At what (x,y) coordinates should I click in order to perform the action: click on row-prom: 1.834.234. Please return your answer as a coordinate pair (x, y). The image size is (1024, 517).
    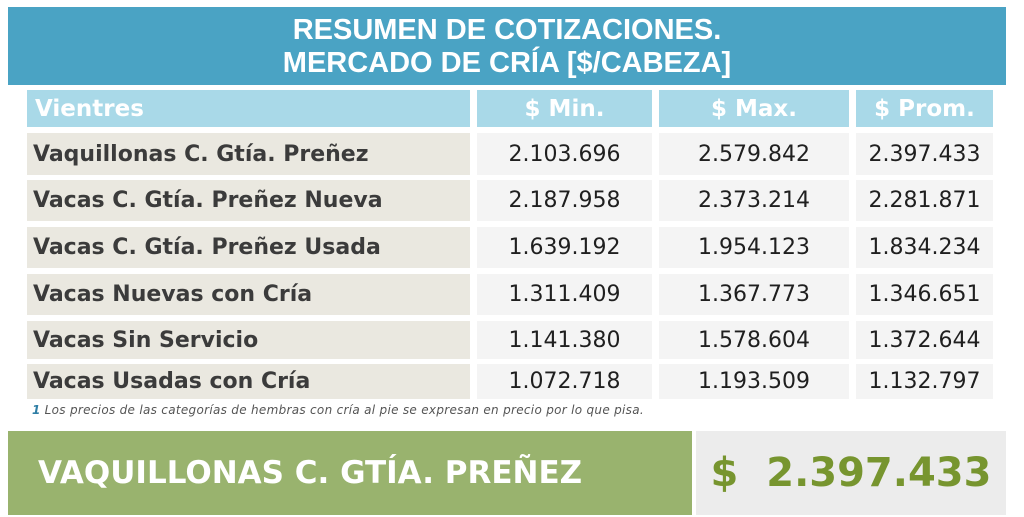
    Looking at the image, I should click on (924, 247).